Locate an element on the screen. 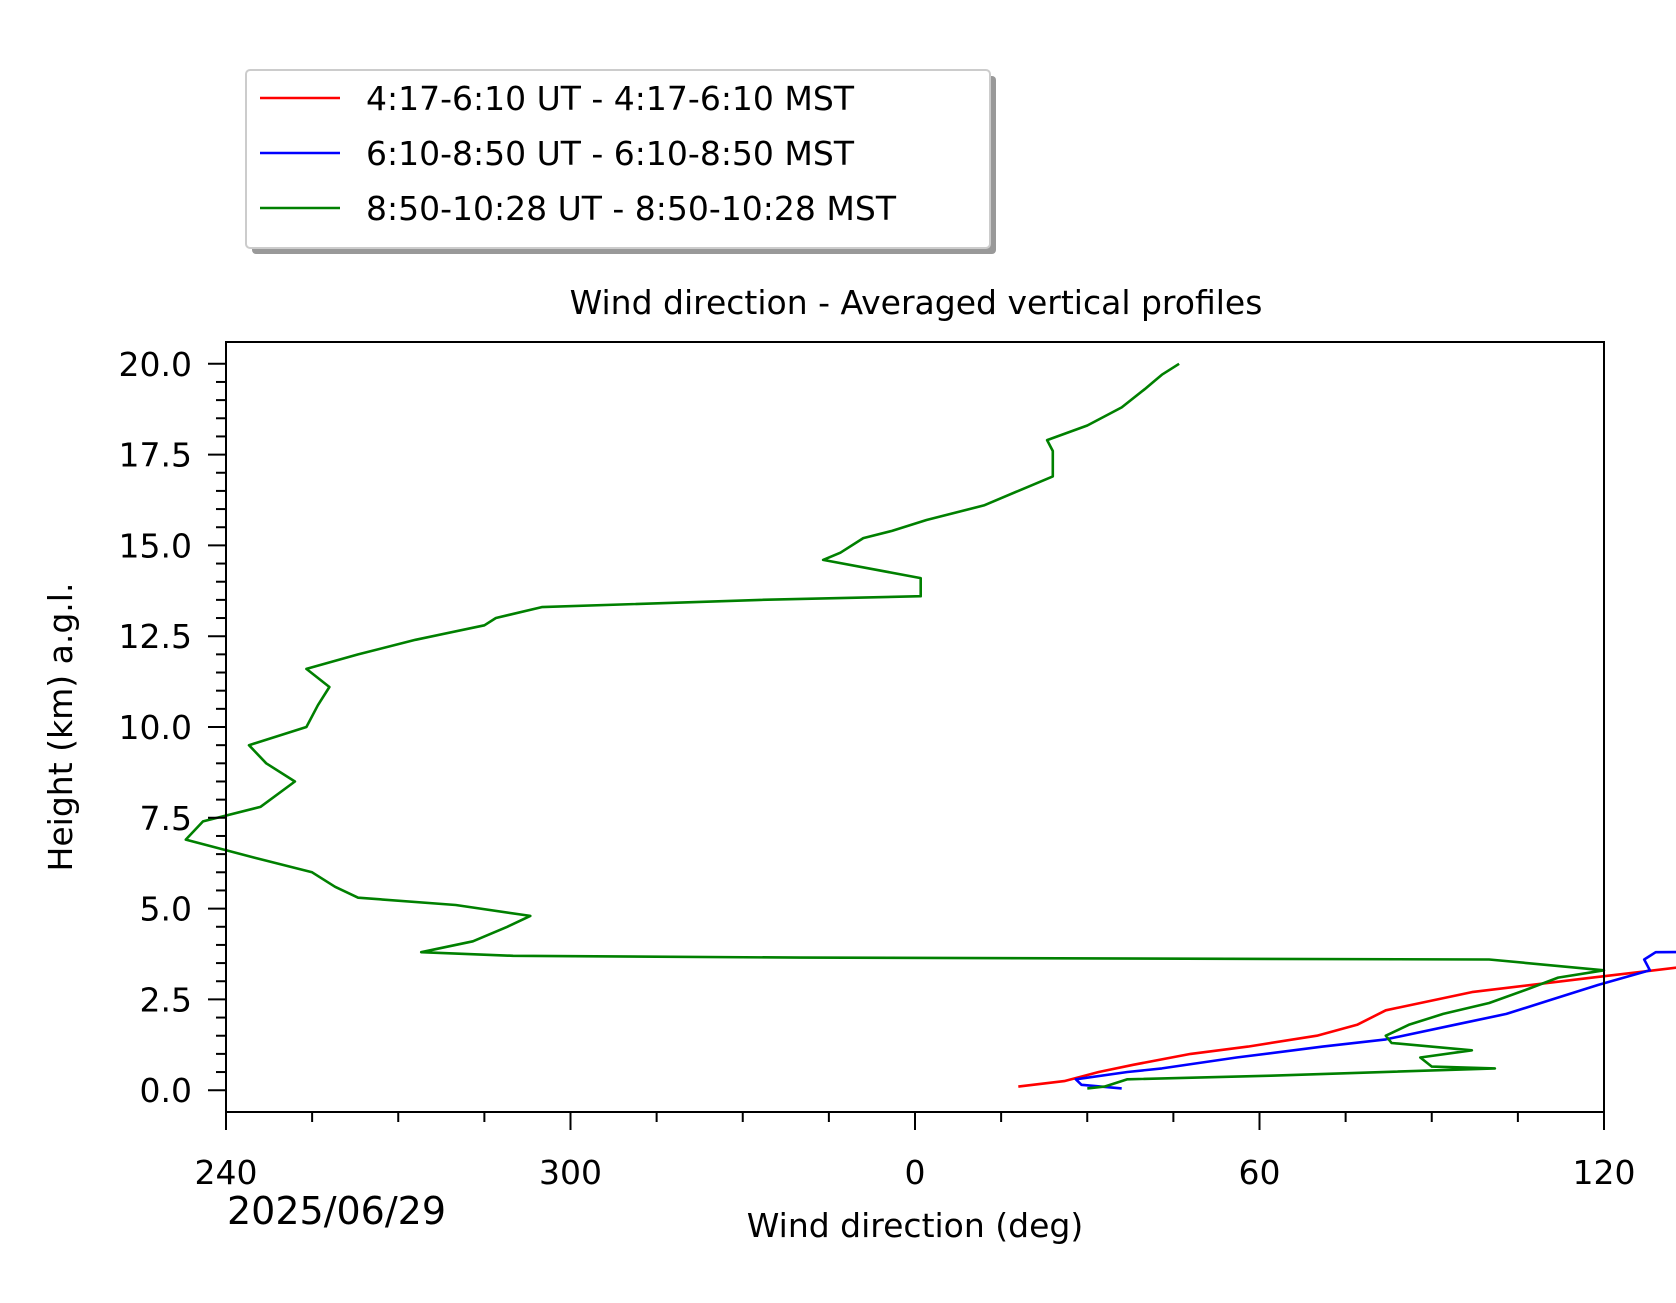 This screenshot has height=1303, width=1676. x-tick-label: 60 is located at coordinates (1260, 1172).